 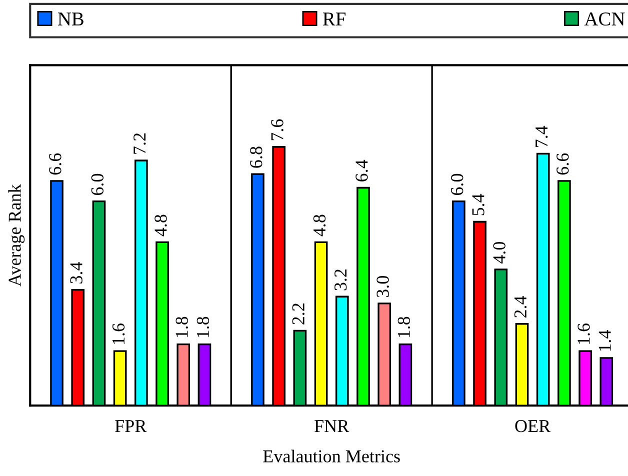 What do you see at coordinates (382, 287) in the screenshot?
I see `data-label: 3.0` at bounding box center [382, 287].